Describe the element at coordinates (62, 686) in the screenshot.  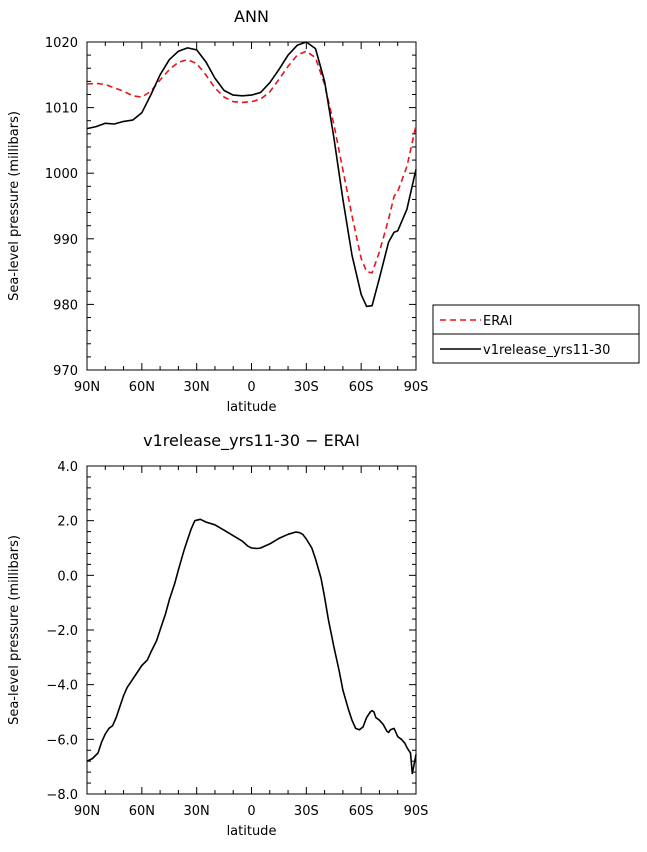
I see `y-tick-label: −4.0` at that location.